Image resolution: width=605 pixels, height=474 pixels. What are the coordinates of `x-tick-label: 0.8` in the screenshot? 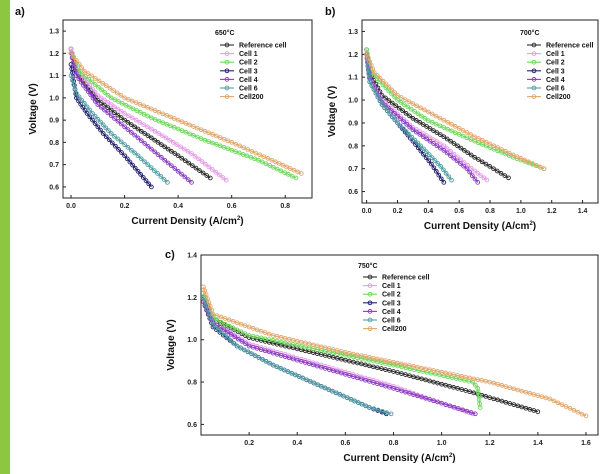 It's located at (394, 443).